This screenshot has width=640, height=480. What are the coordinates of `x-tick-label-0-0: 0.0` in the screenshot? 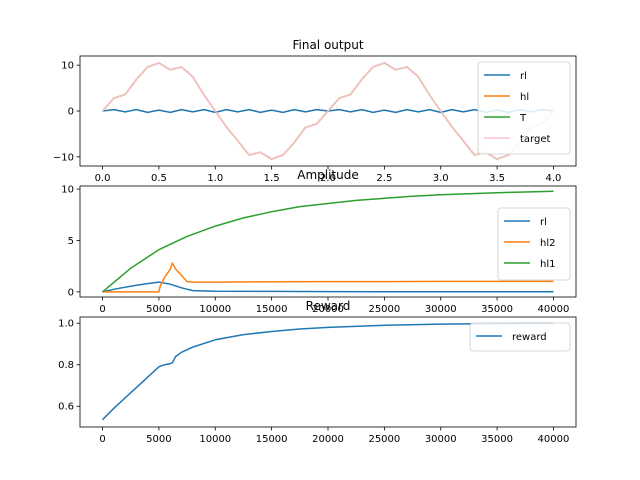 It's located at (103, 178).